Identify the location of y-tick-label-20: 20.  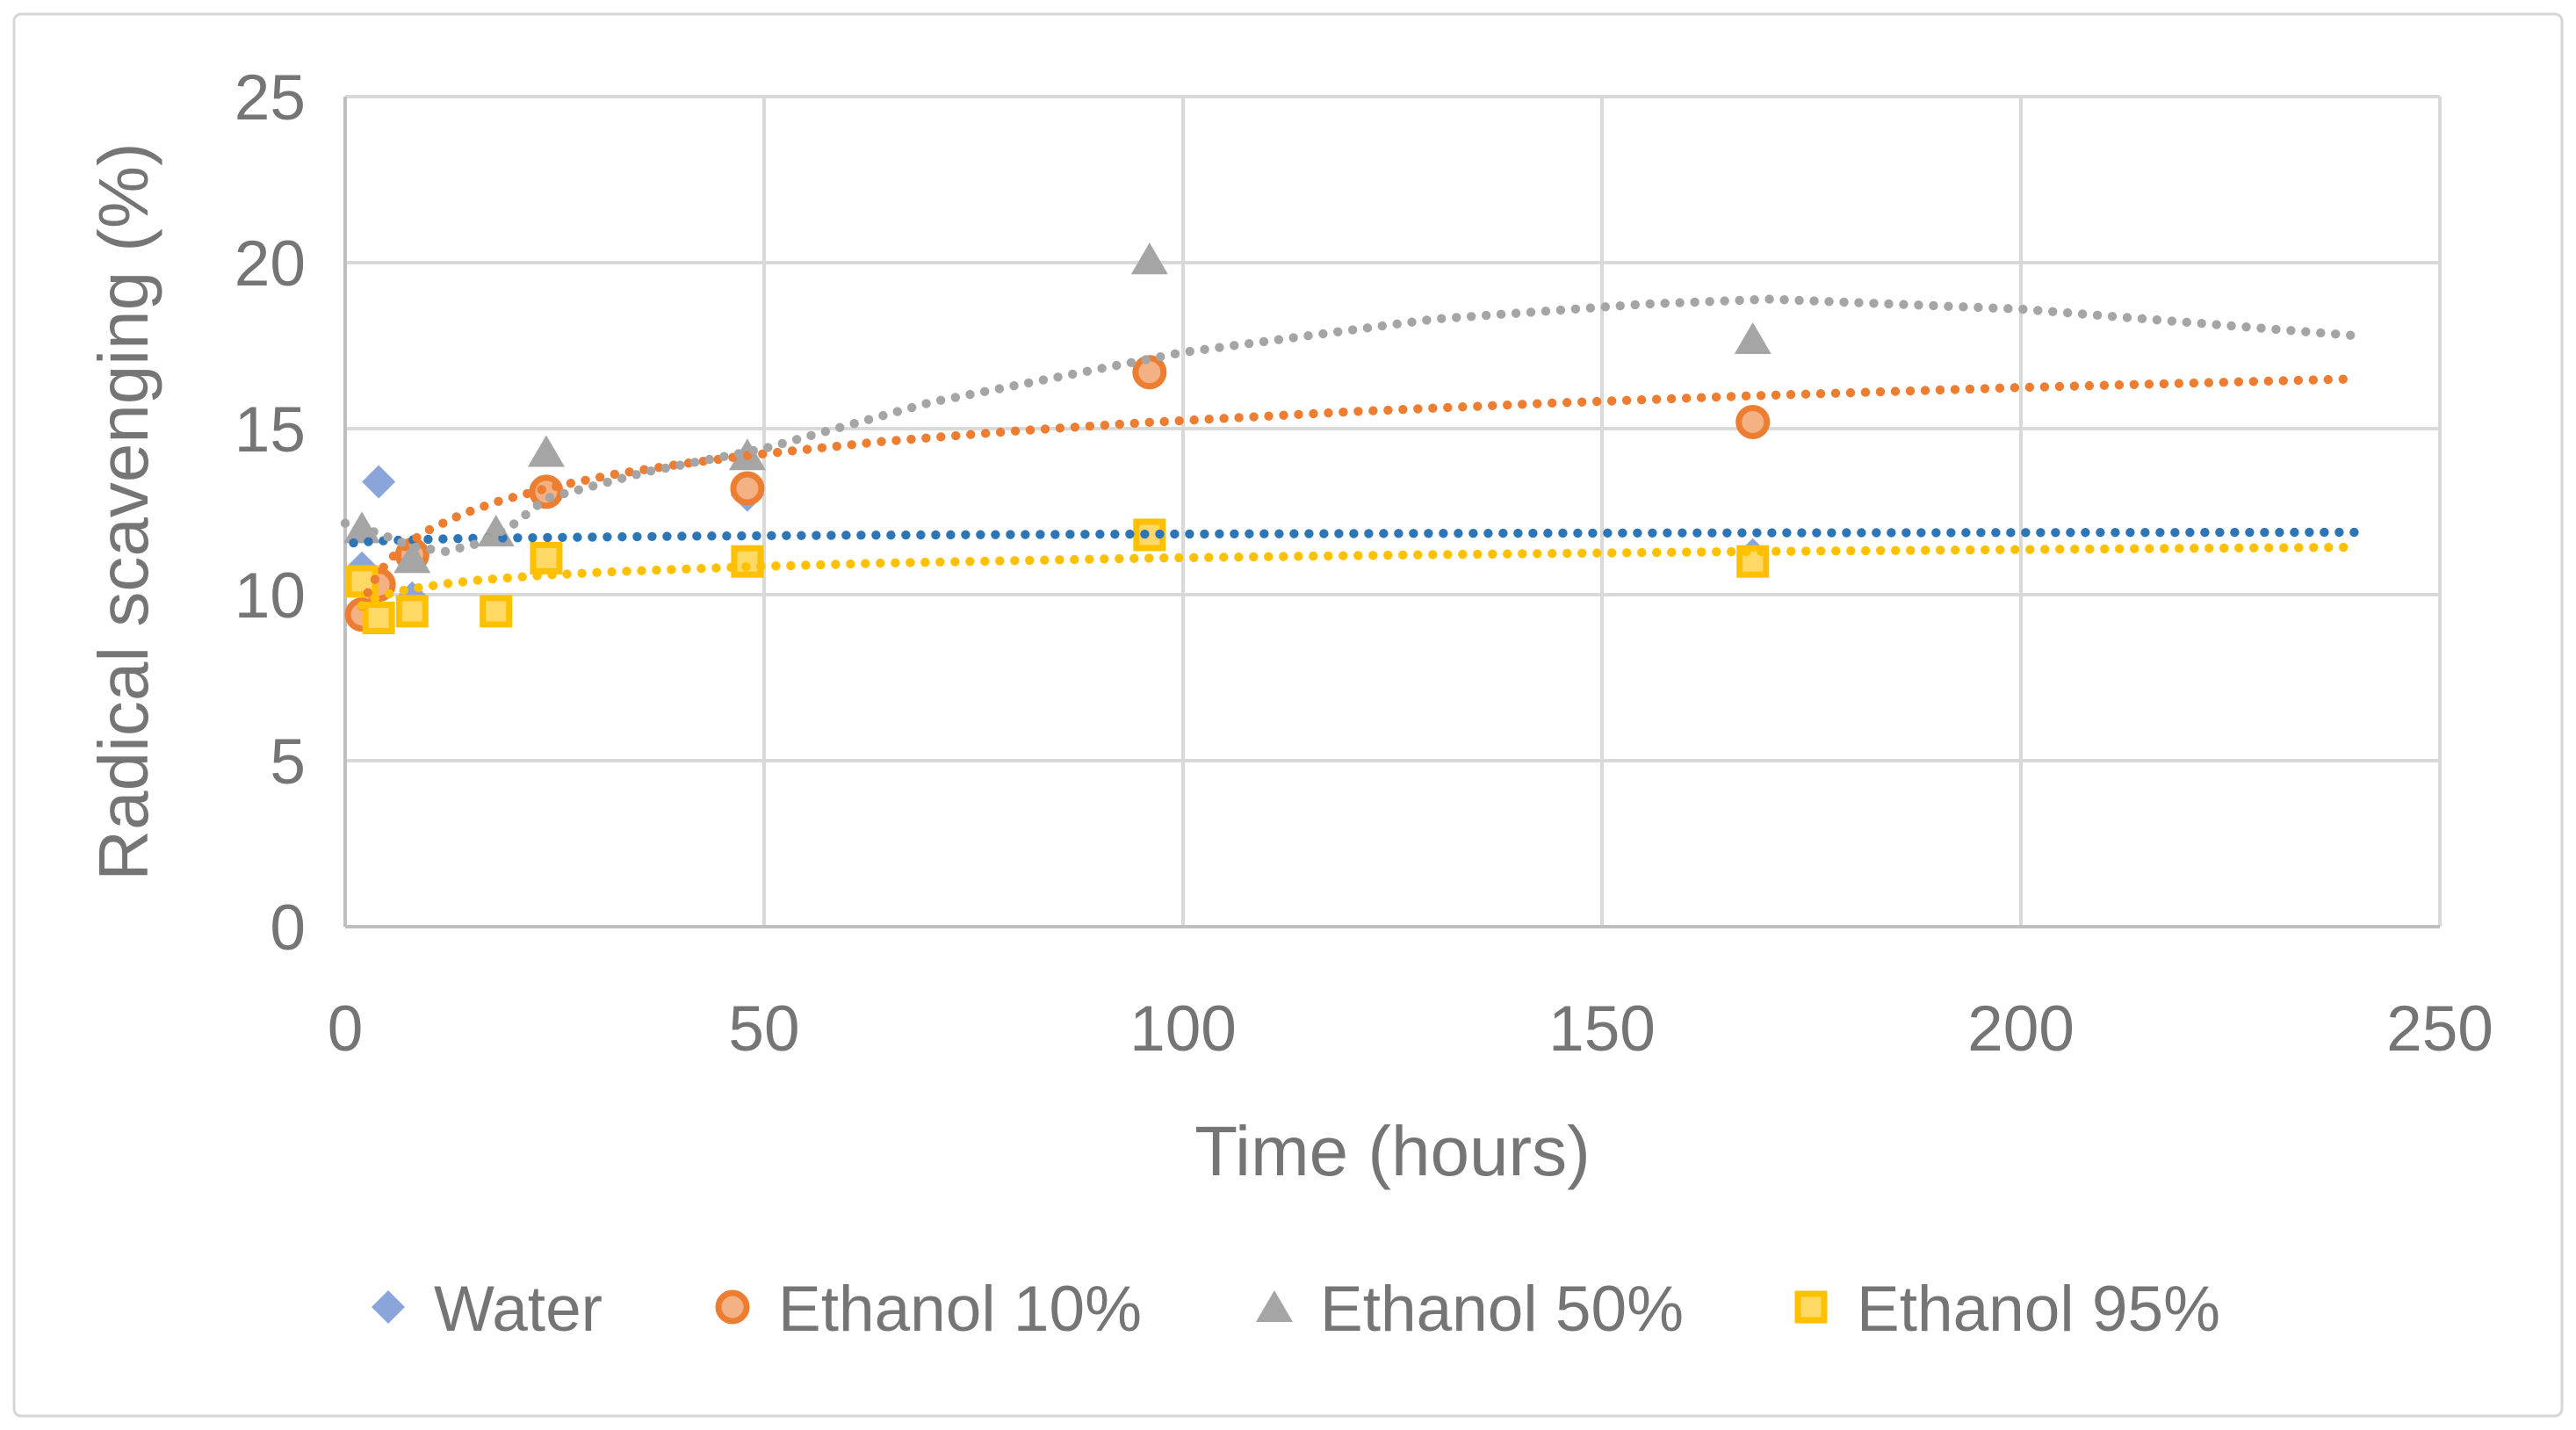
(270, 264).